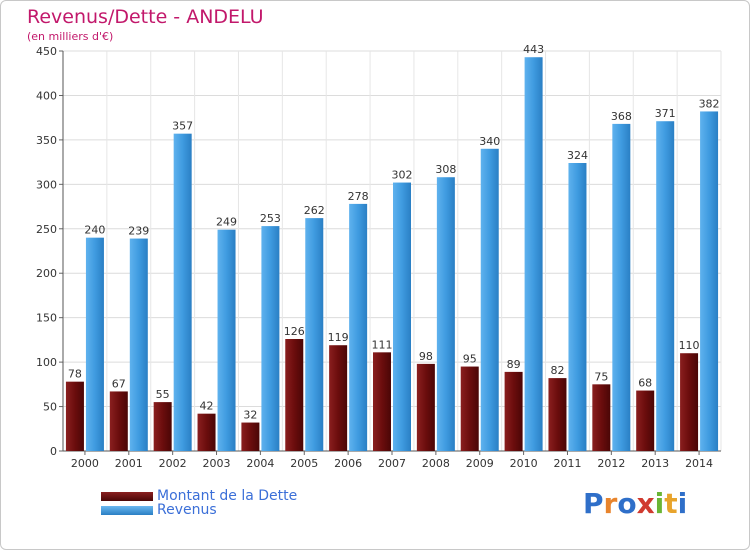 Image resolution: width=750 pixels, height=550 pixels. I want to click on x-tick-label: 2007, so click(392, 463).